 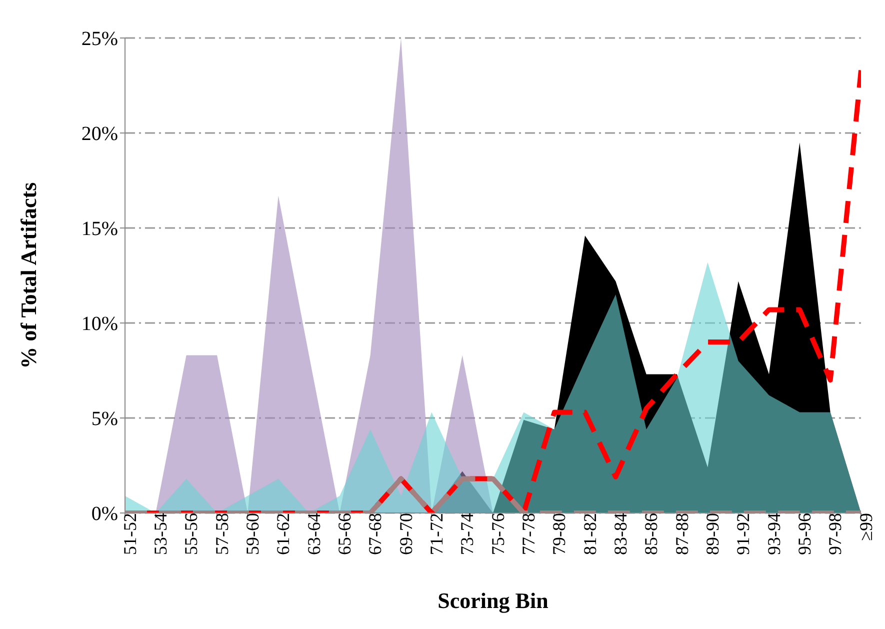 What do you see at coordinates (804, 534) in the screenshot?
I see `x-tick-label: 95-96` at bounding box center [804, 534].